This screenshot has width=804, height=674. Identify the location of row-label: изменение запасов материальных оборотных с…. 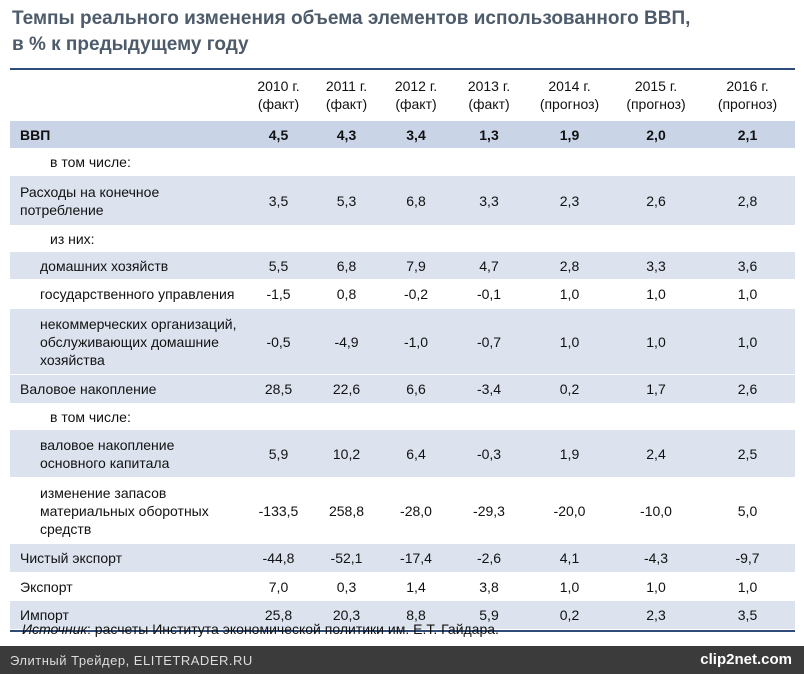
(127, 511).